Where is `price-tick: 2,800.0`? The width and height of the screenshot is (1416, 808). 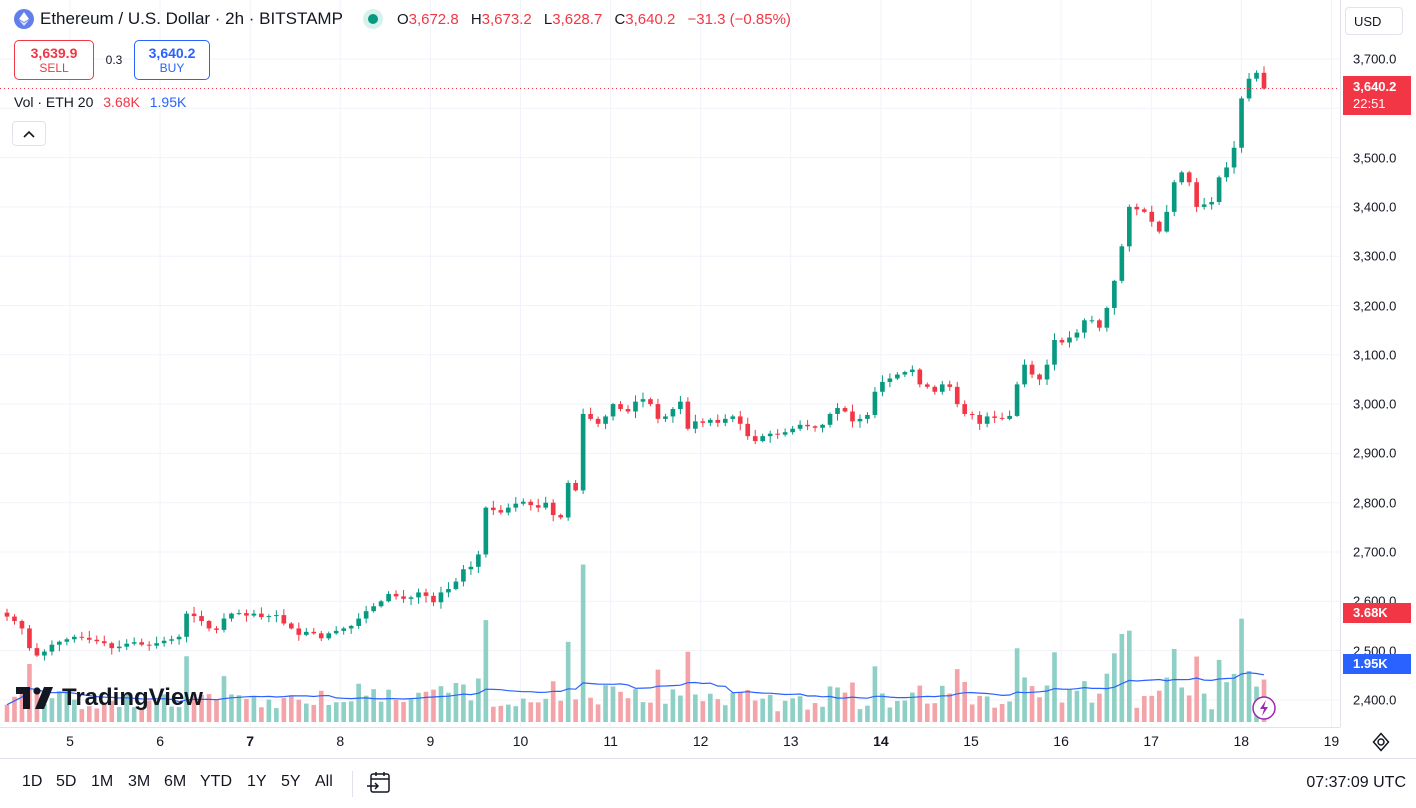 price-tick: 2,800.0 is located at coordinates (1375, 503).